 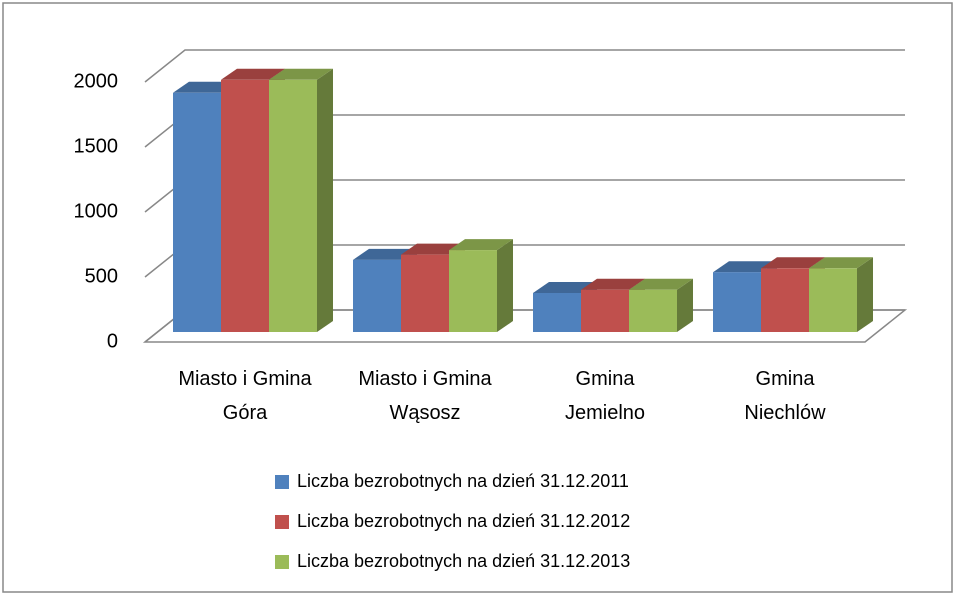 I want to click on y-tick-label: 2000, so click(x=96, y=81).